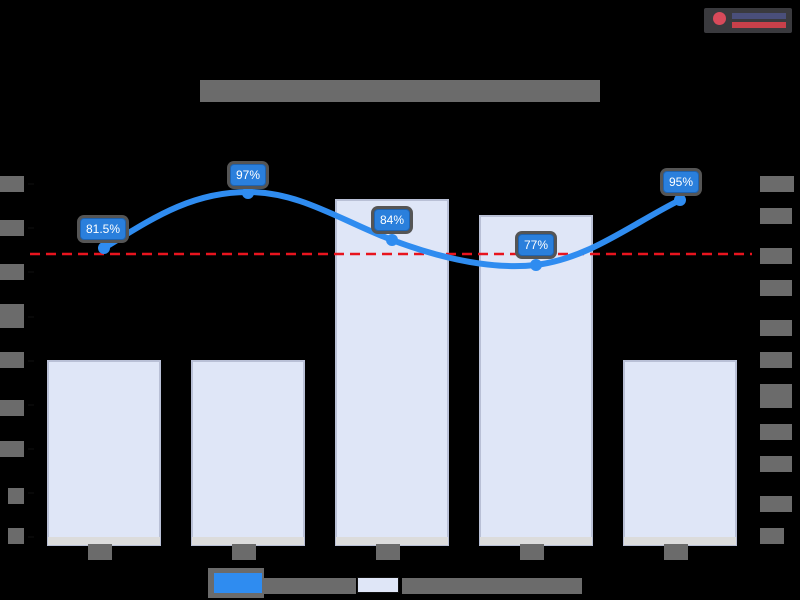 This screenshot has width=800, height=600. Describe the element at coordinates (748, 20) in the screenshot. I see `brand-logo` at that location.